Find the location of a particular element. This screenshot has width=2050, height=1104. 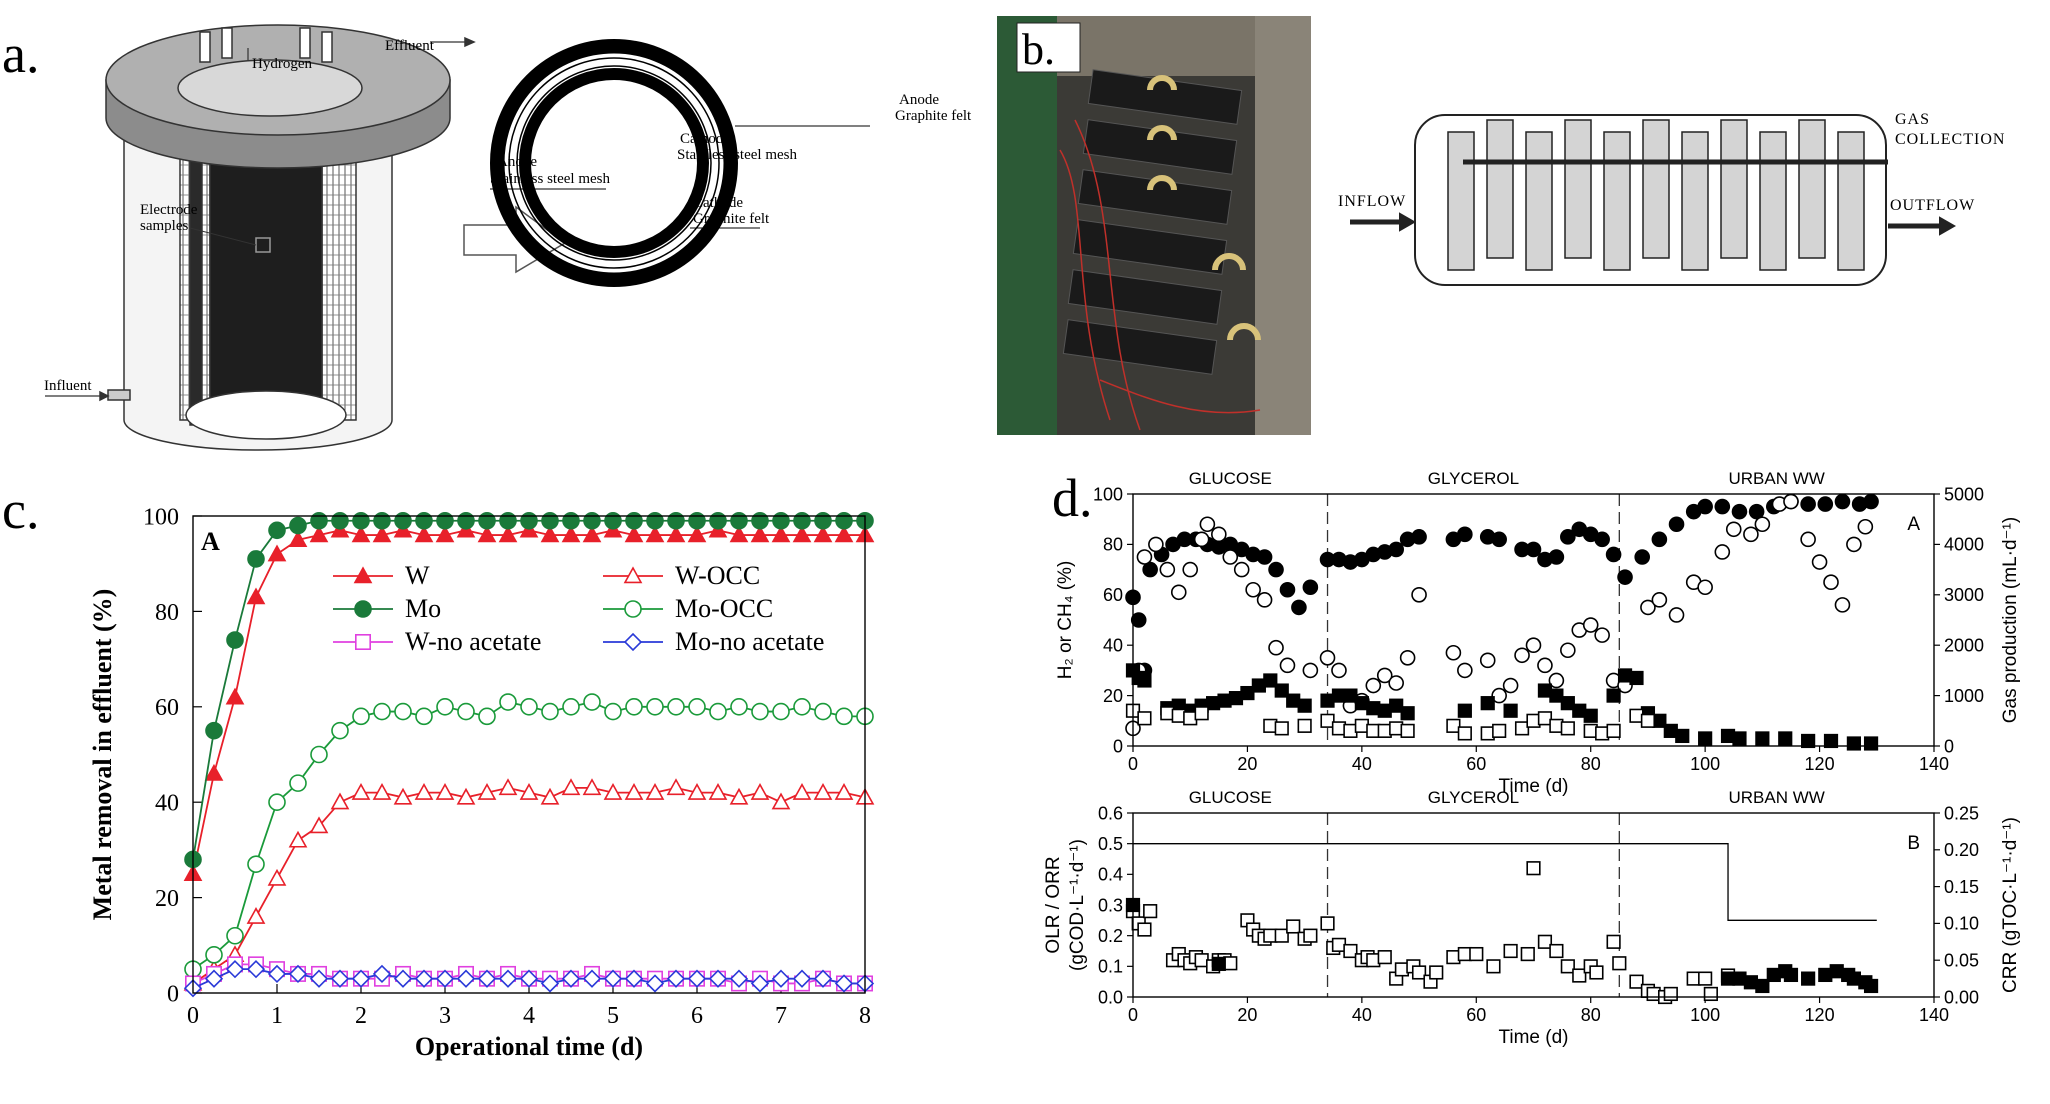

x-tick-label: 140 is located at coordinates (1934, 764).